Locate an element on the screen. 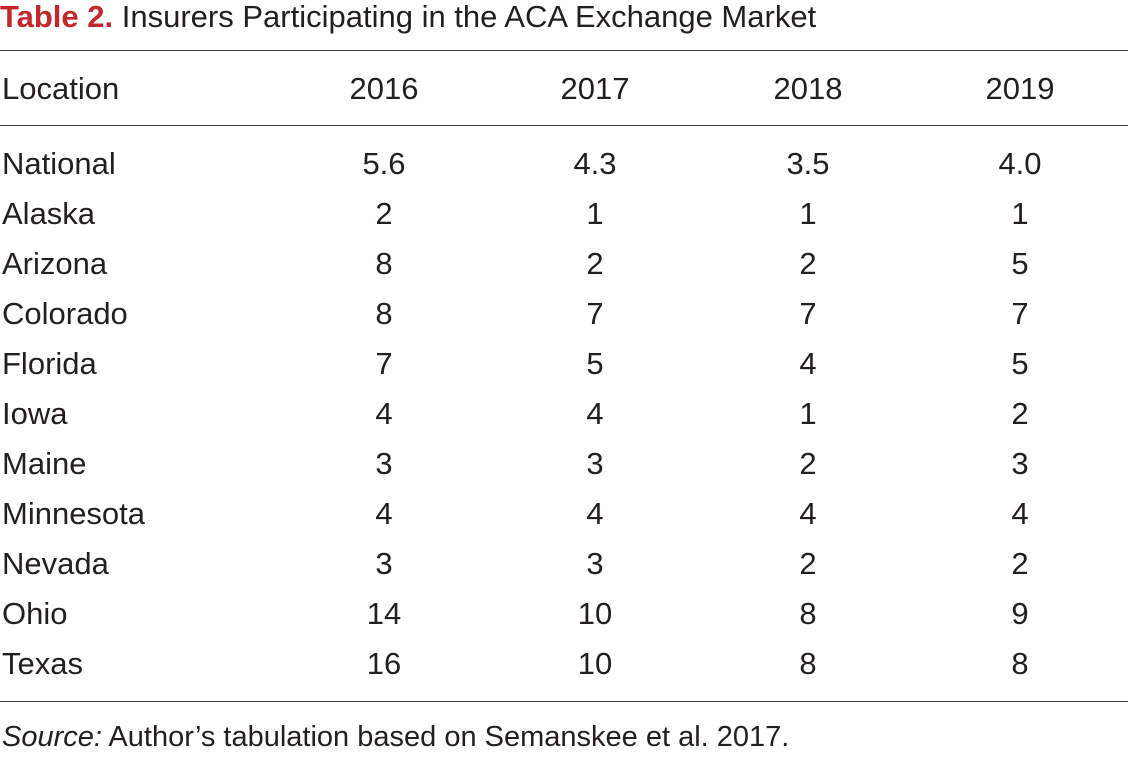 The height and width of the screenshot is (757, 1128). table-row: Arizona 8 2 2 5 is located at coordinates (564, 264).